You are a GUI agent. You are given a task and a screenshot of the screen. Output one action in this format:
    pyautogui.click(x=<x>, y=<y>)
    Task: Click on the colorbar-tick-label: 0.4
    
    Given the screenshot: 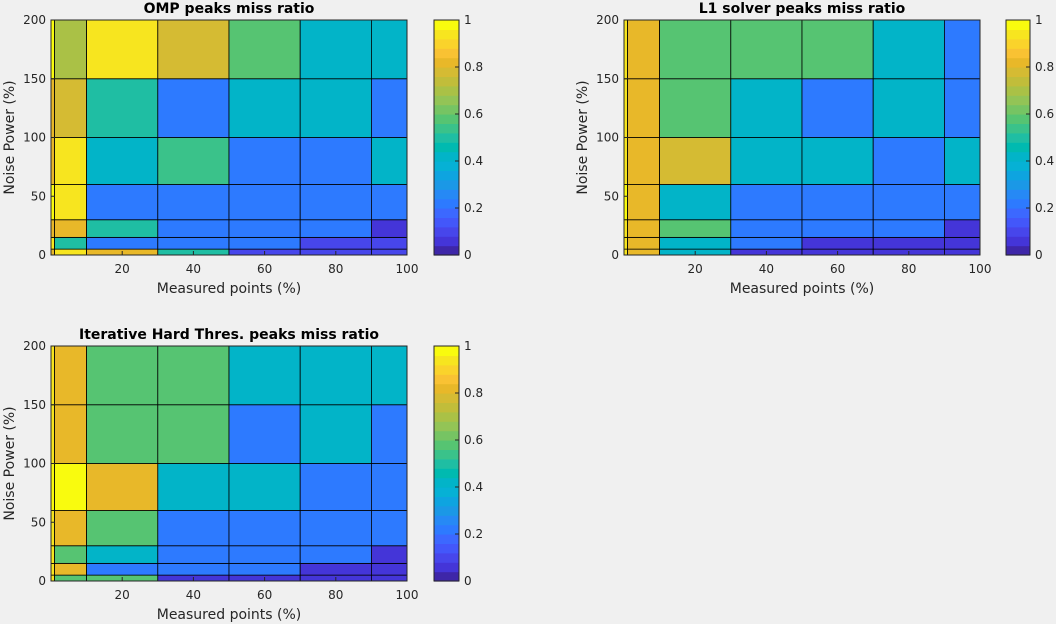 What is the action you would take?
    pyautogui.click(x=1044, y=161)
    